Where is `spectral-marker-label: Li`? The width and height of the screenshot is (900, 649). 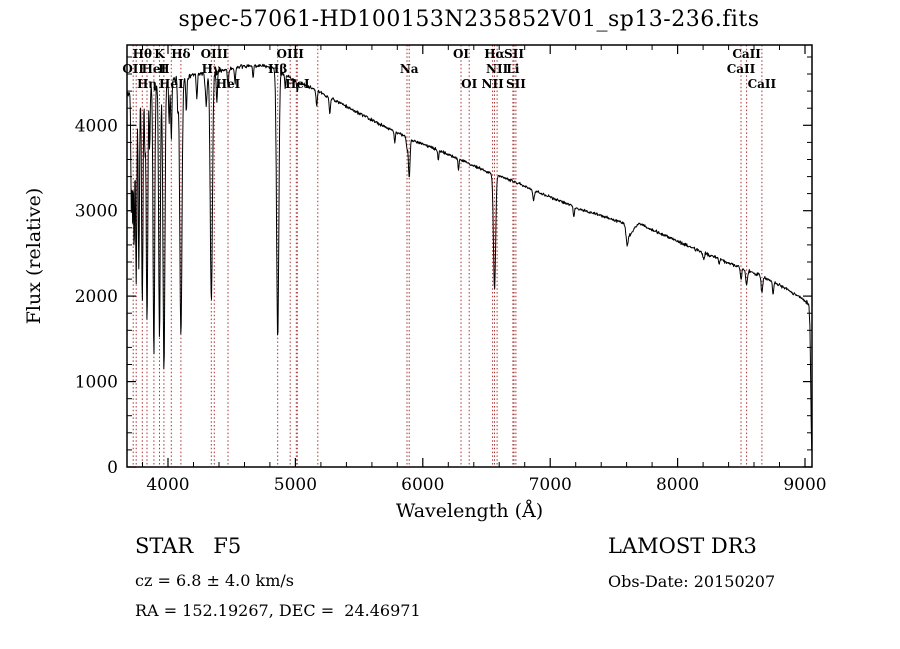
spectral-marker-label: Li is located at coordinates (512, 69).